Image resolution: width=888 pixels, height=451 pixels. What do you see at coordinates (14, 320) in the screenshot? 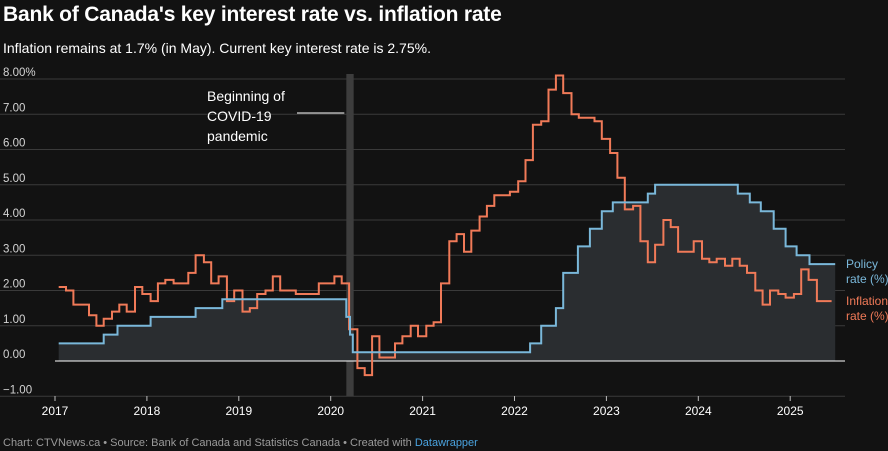
I see `y-tick-label: 1.00` at bounding box center [14, 320].